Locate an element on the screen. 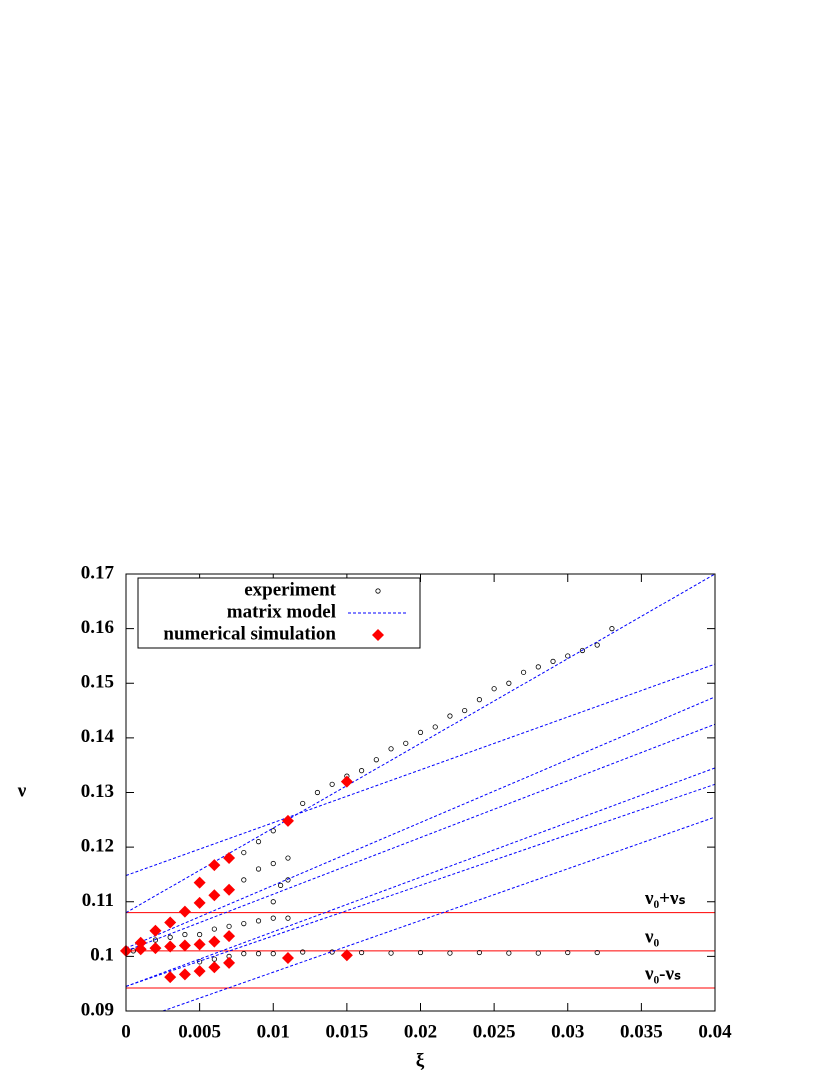  y-axis-label: ν is located at coordinates (22, 790).